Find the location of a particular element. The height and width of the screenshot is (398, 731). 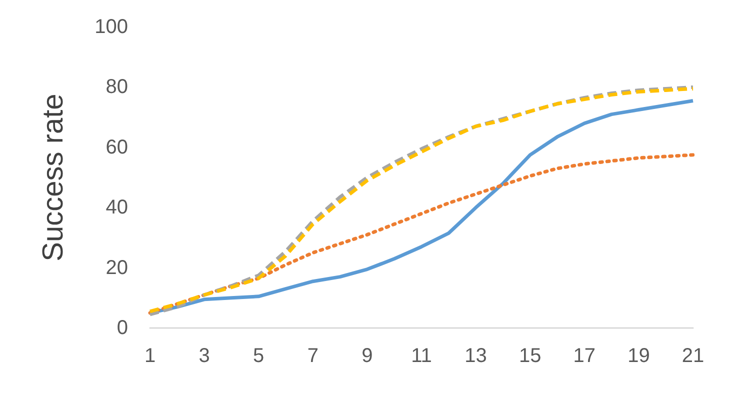

x-tick-label: 1 is located at coordinates (150, 356).